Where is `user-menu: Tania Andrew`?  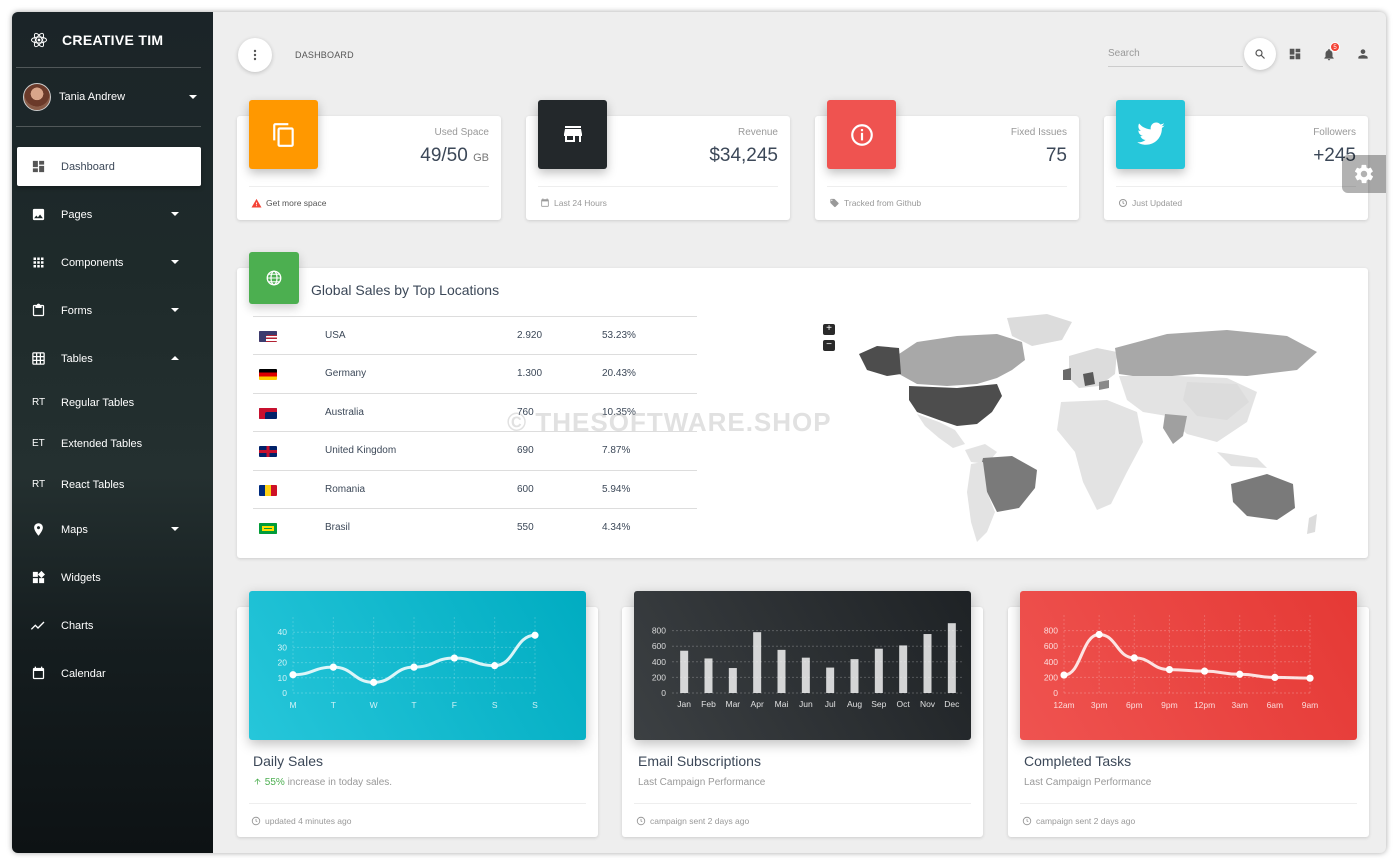
user-menu: Tania Andrew is located at coordinates (113, 97).